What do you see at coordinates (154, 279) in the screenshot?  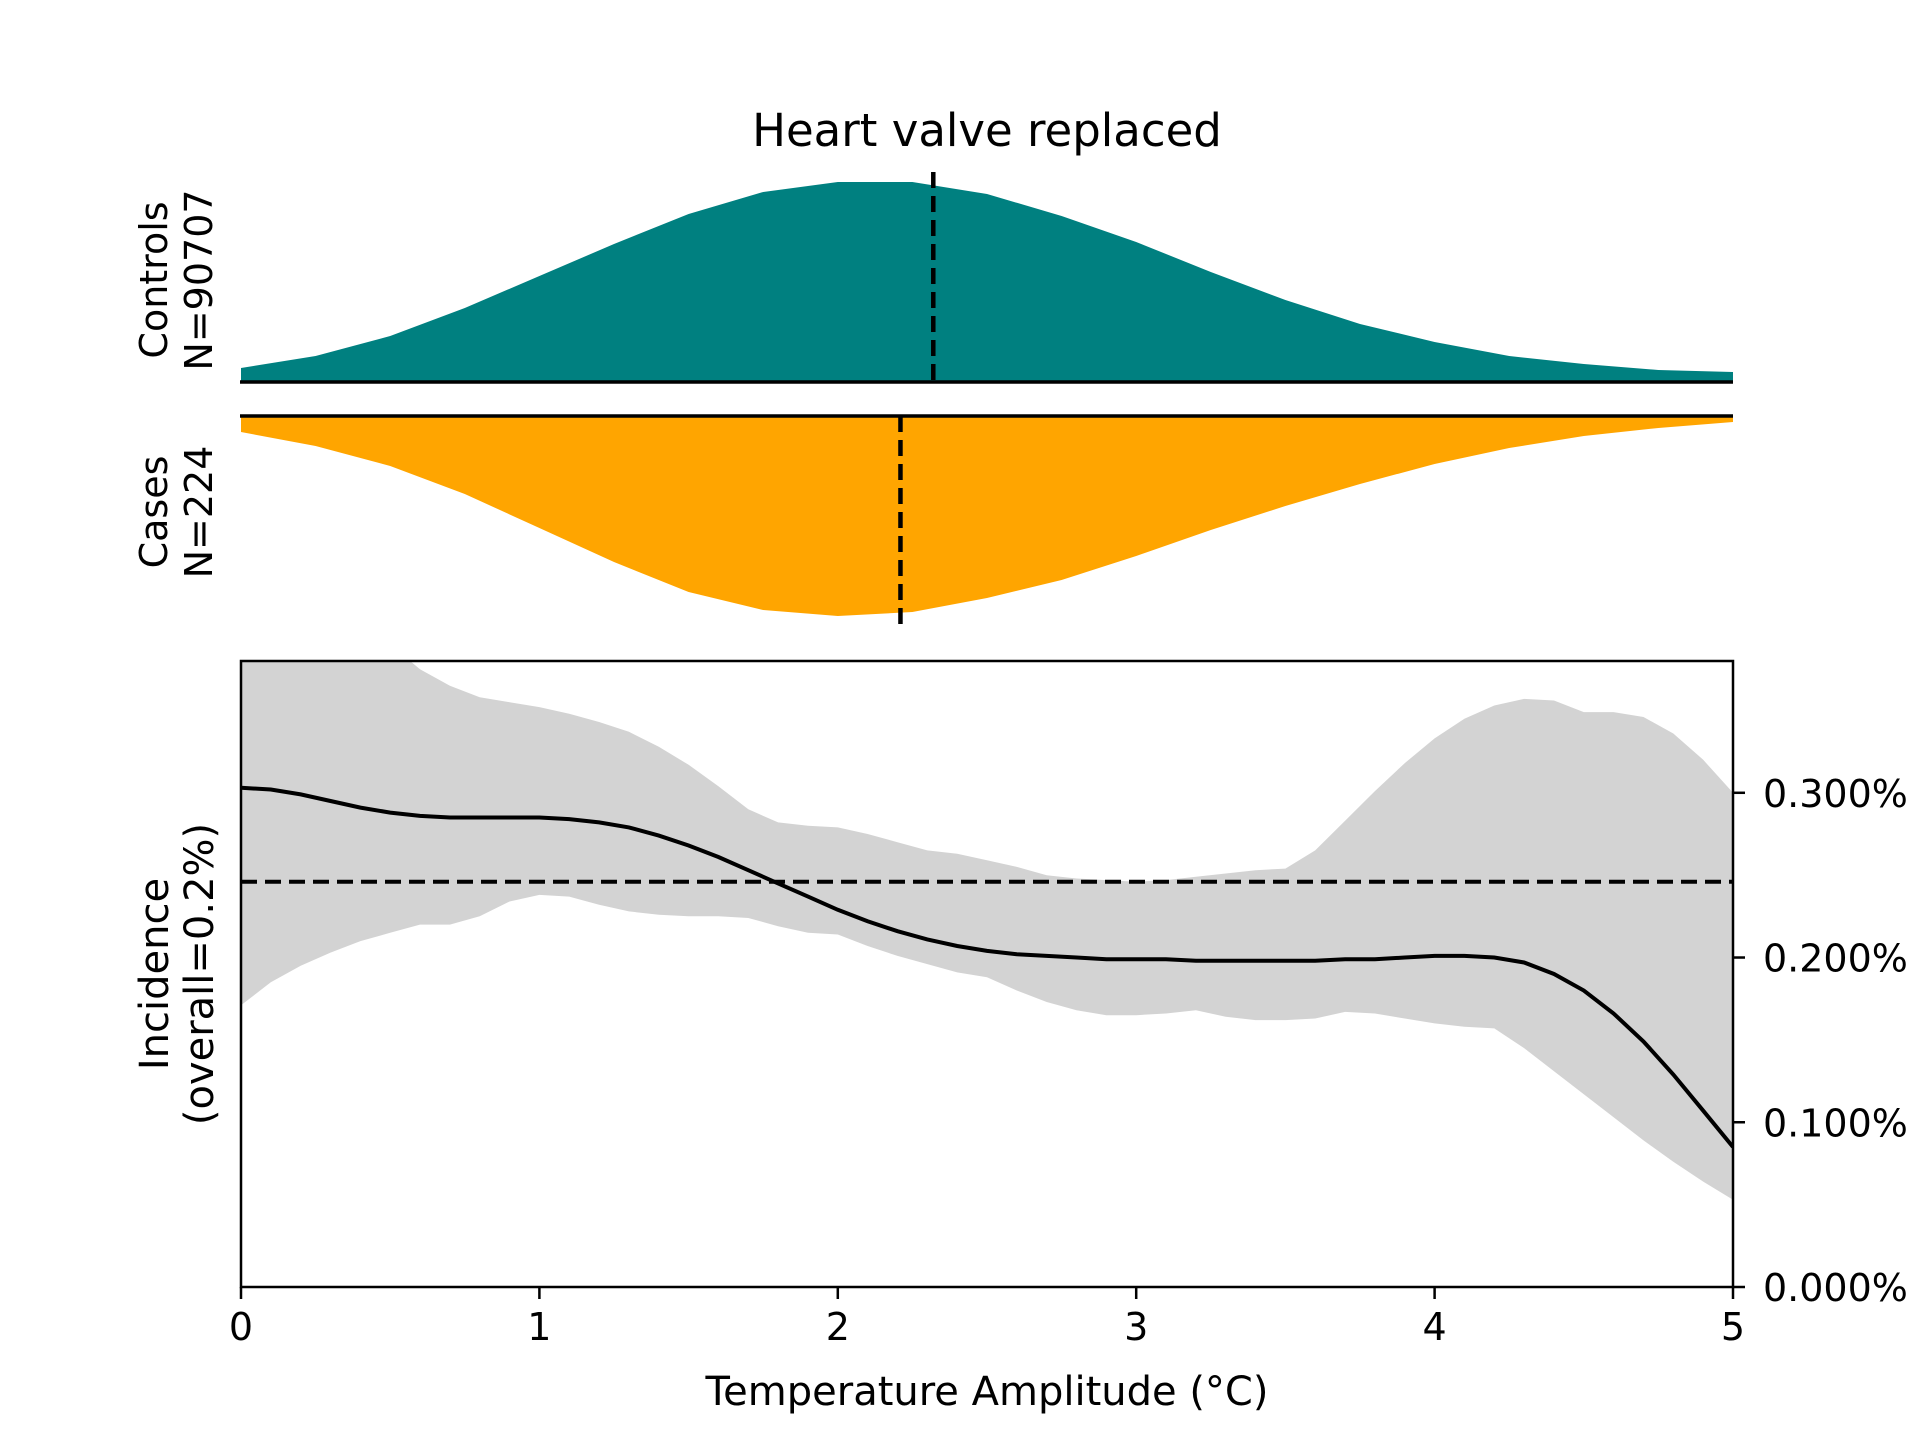 I see `controls-label: Controls` at bounding box center [154, 279].